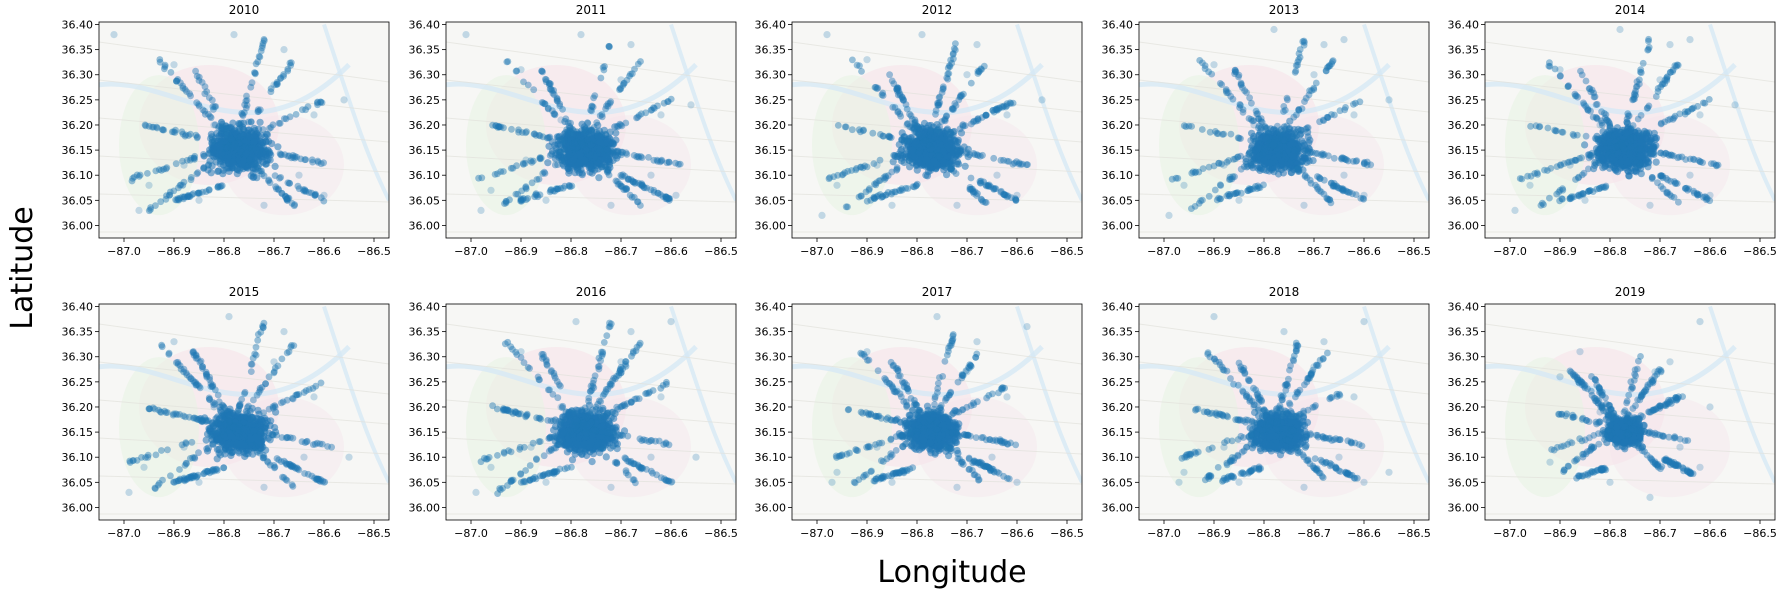  I want to click on x-tick-label: −86.5, so click(374, 251).